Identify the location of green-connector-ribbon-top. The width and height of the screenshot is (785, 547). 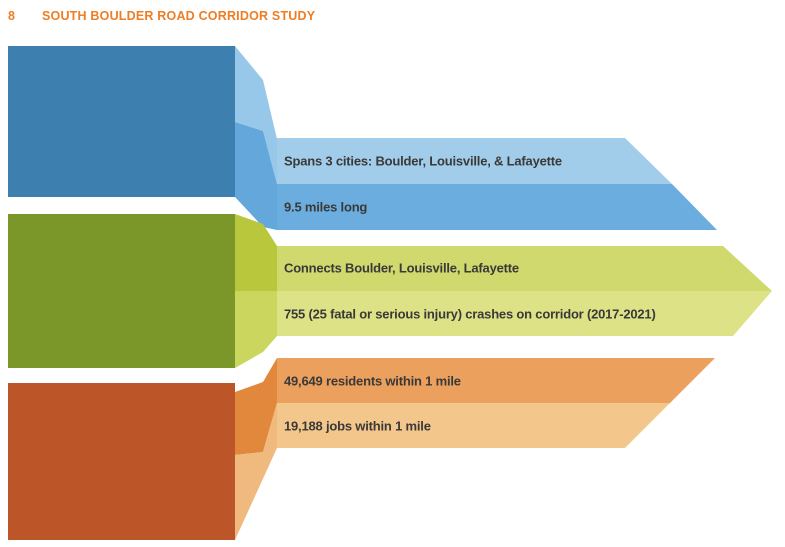
(256, 252).